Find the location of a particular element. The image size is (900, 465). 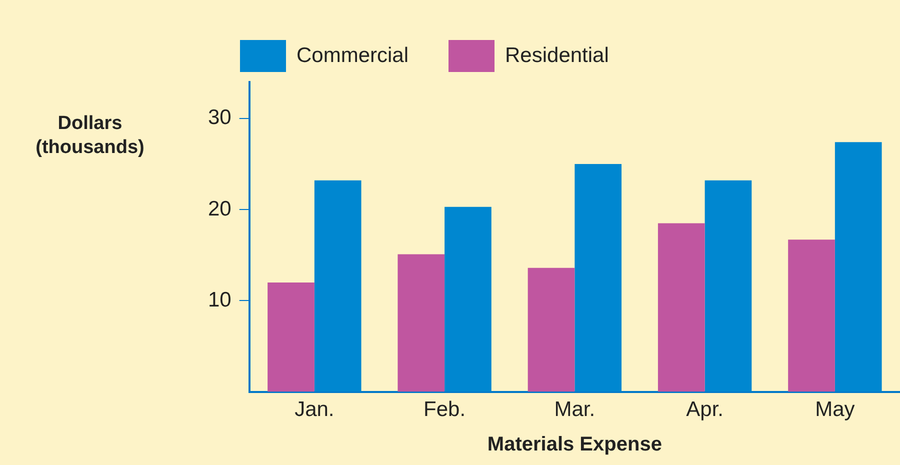

y-tick-label: 20 is located at coordinates (220, 208).